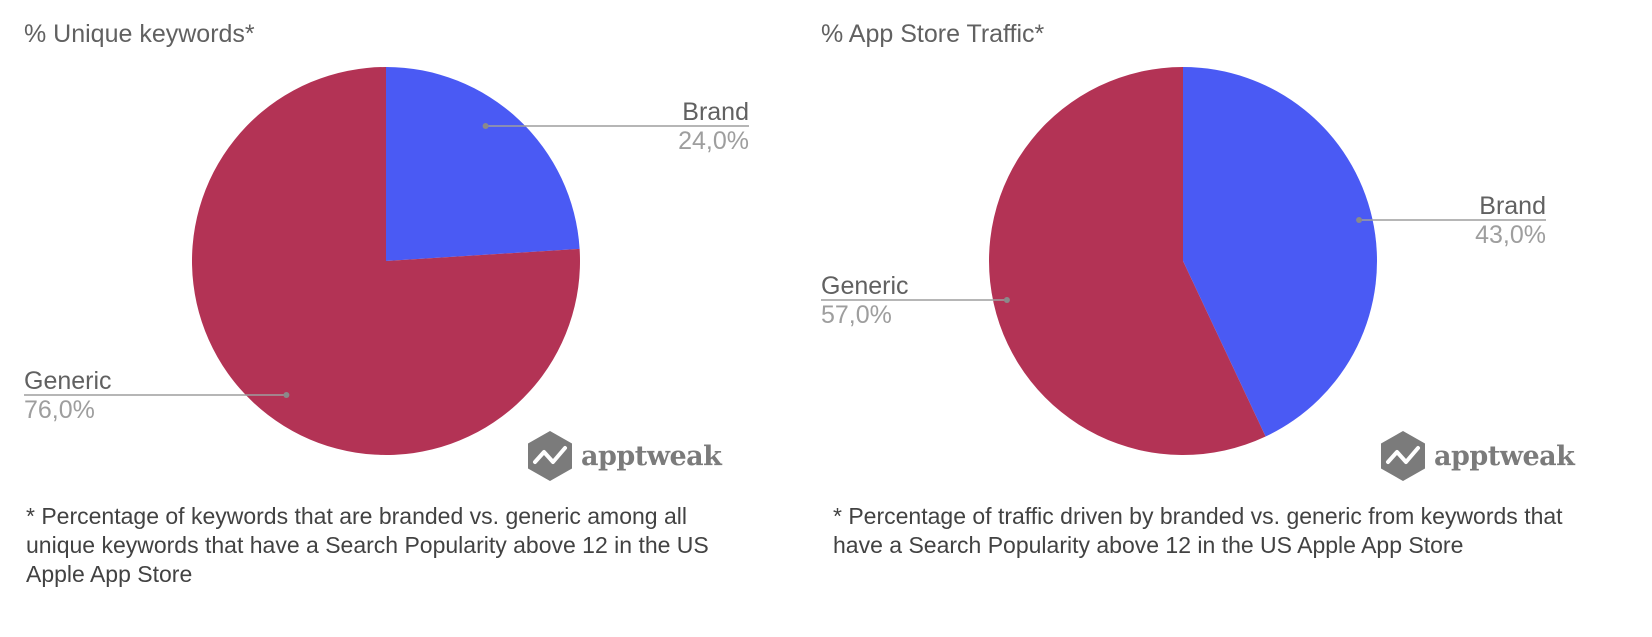 This screenshot has height=637, width=1652. I want to click on slice-value-generic: 76,0%, so click(59, 410).